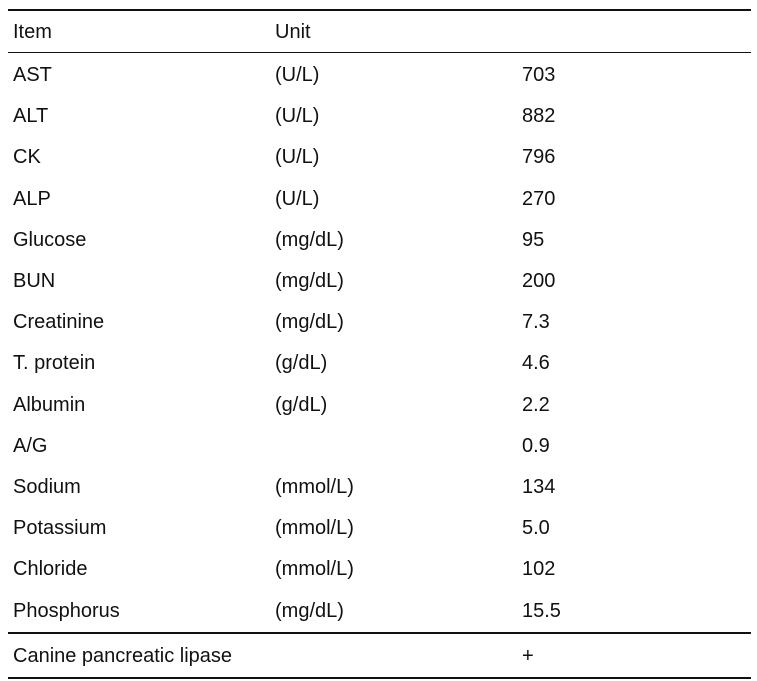 This screenshot has height=681, width=757. I want to click on value-cell: 15.5, so click(541, 610).